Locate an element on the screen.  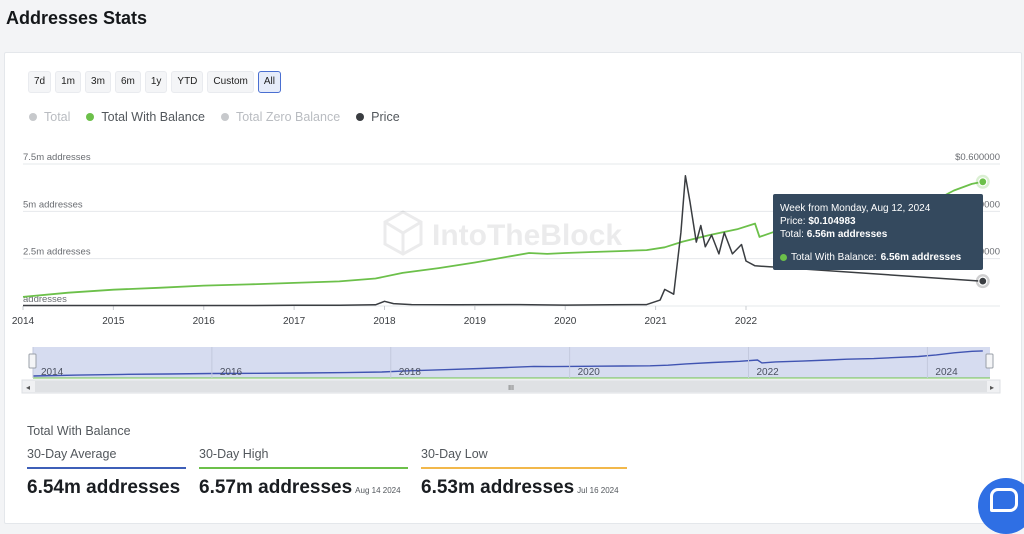
page-title: Addresses Stats is located at coordinates (77, 18).